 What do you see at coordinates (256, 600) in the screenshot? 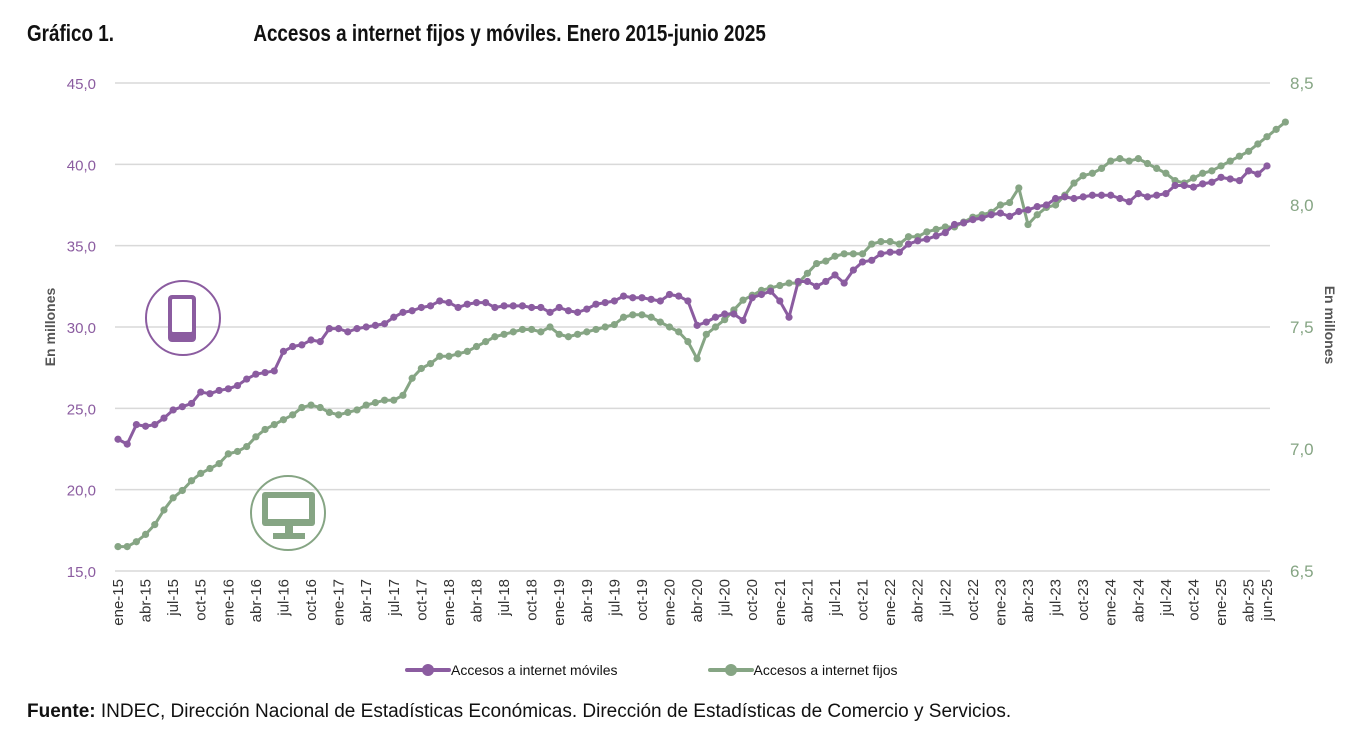
I see `x-tick-label: abr-16` at bounding box center [256, 600].